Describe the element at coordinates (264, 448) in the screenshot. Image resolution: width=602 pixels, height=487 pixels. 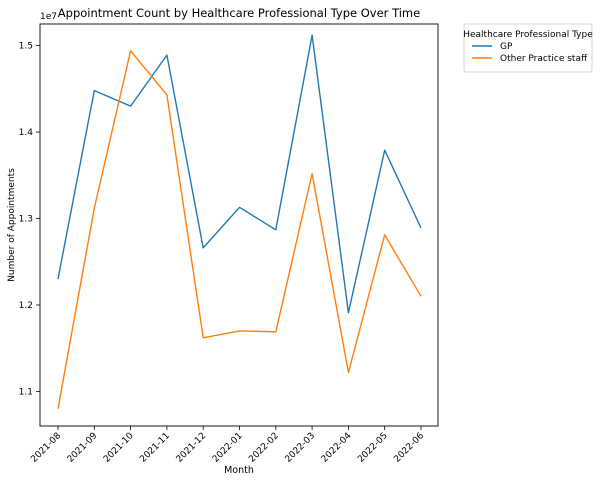
I see `x-tick-label: 2022-02` at that location.